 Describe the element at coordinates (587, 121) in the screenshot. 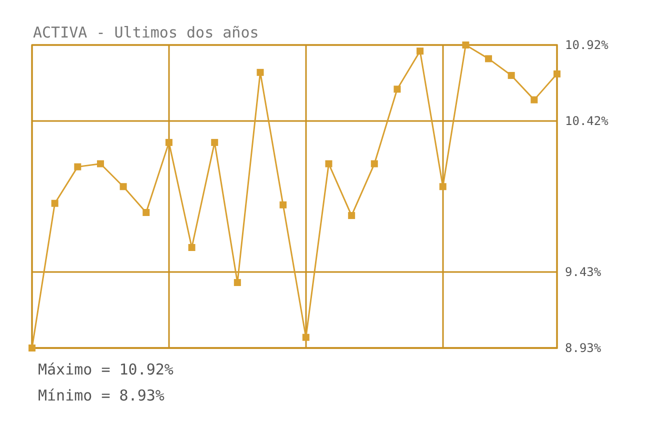

I see `y-tick-label: 10.42%` at that location.